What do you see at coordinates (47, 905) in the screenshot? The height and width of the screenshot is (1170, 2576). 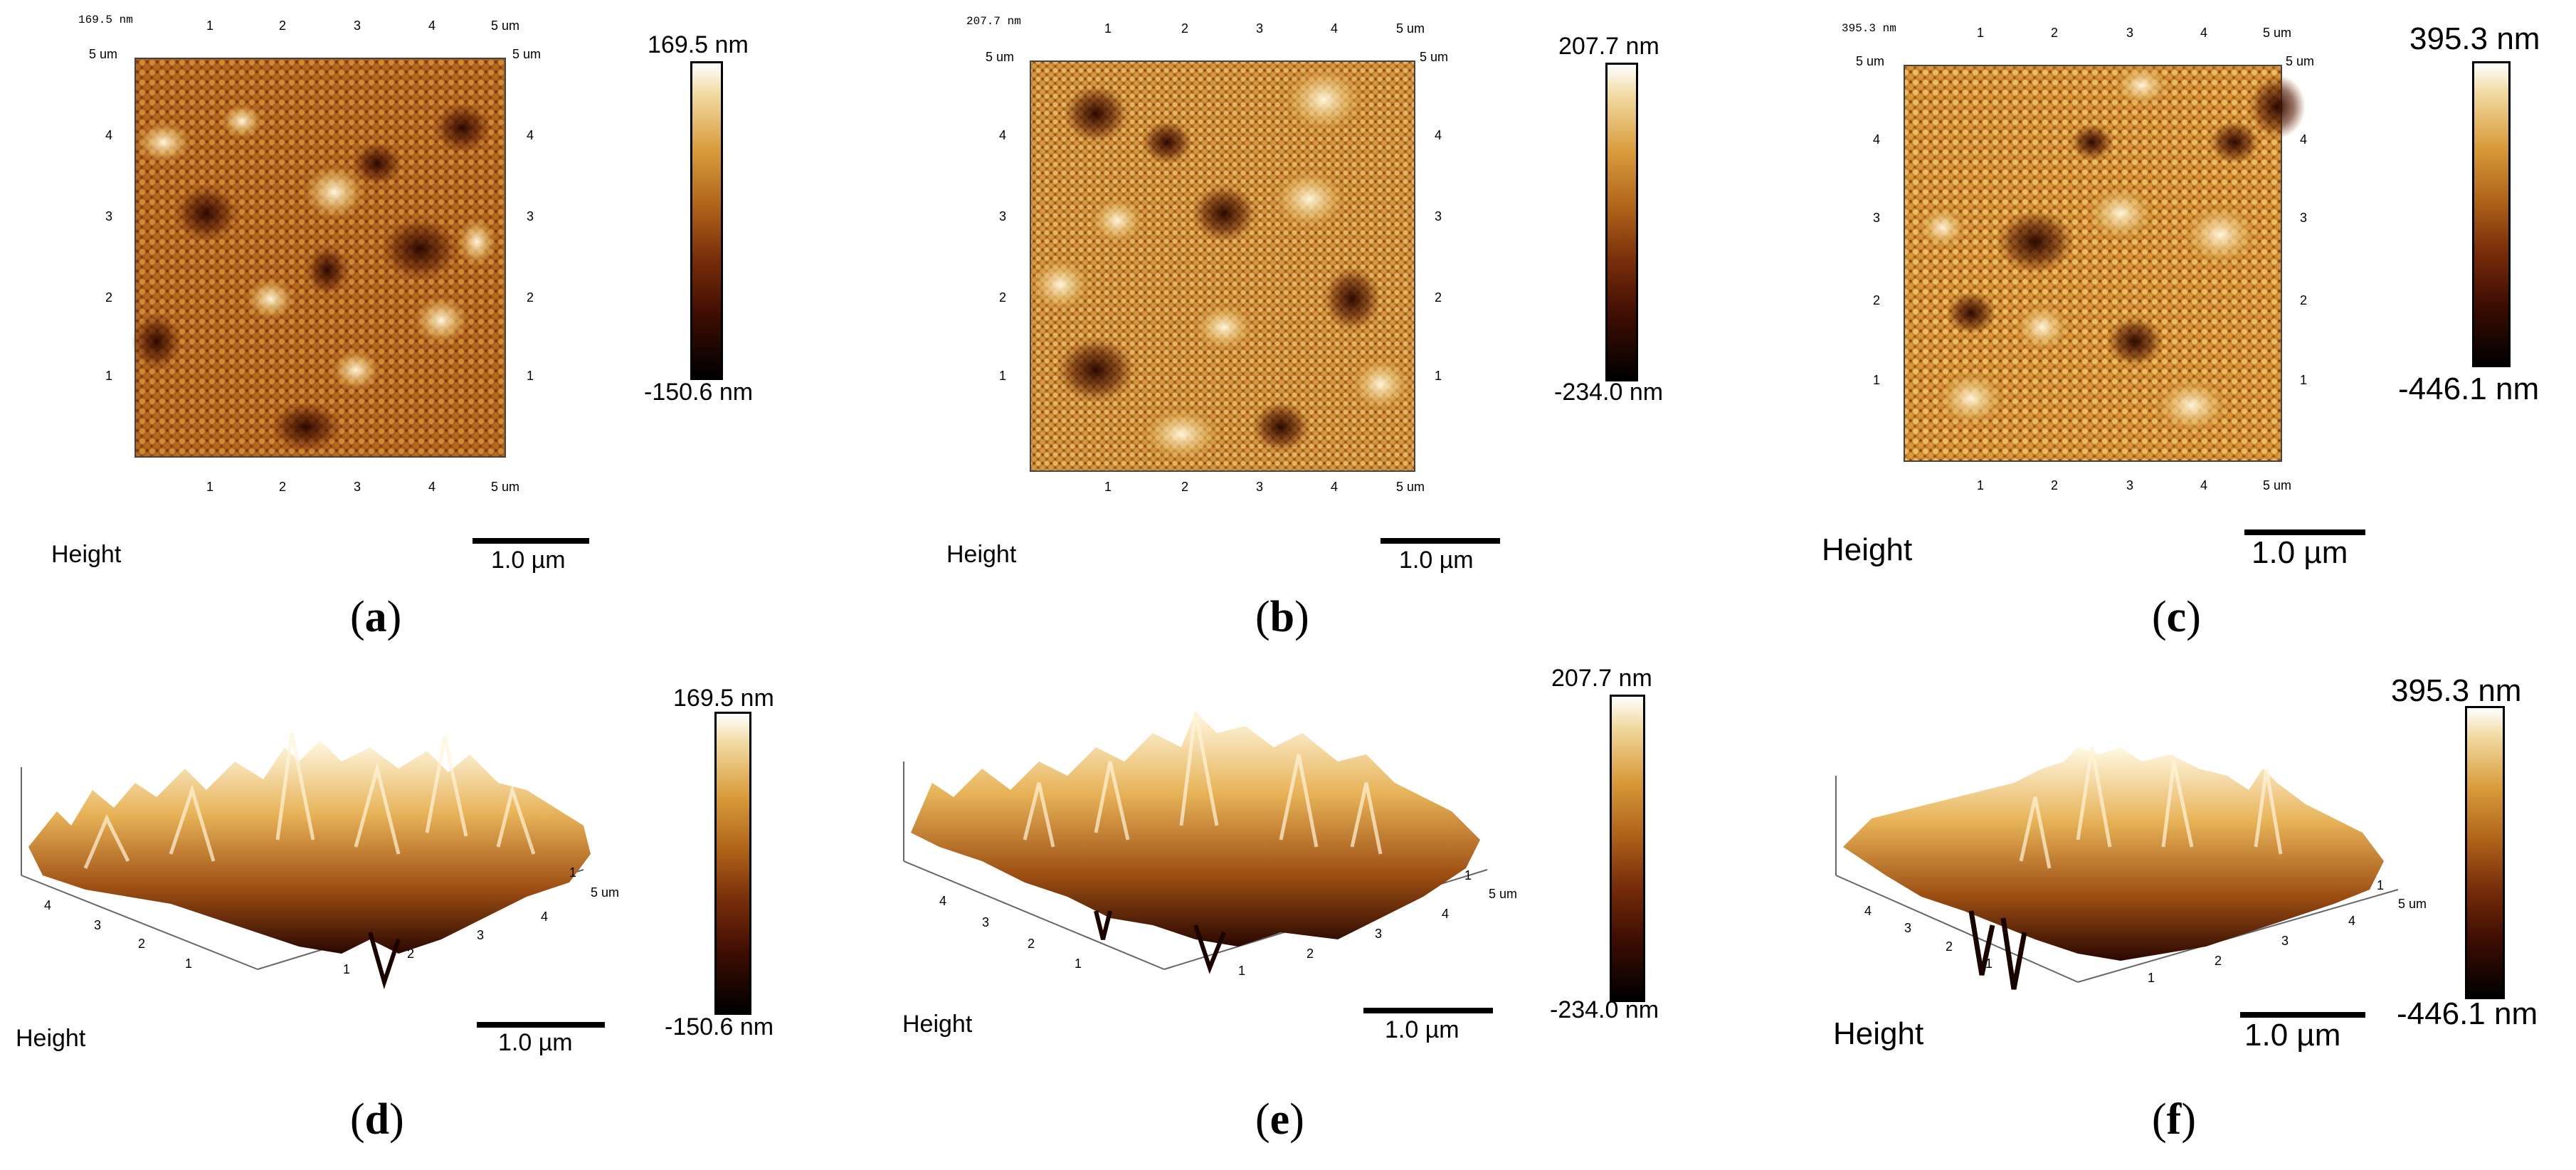 I see `left-tick-4-d: 4` at bounding box center [47, 905].